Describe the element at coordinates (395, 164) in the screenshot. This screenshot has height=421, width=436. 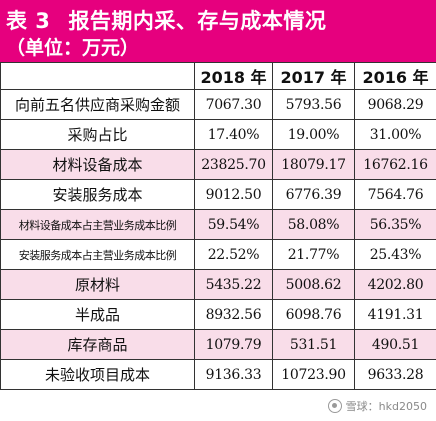
I see `cell-2016: 16762.16` at that location.